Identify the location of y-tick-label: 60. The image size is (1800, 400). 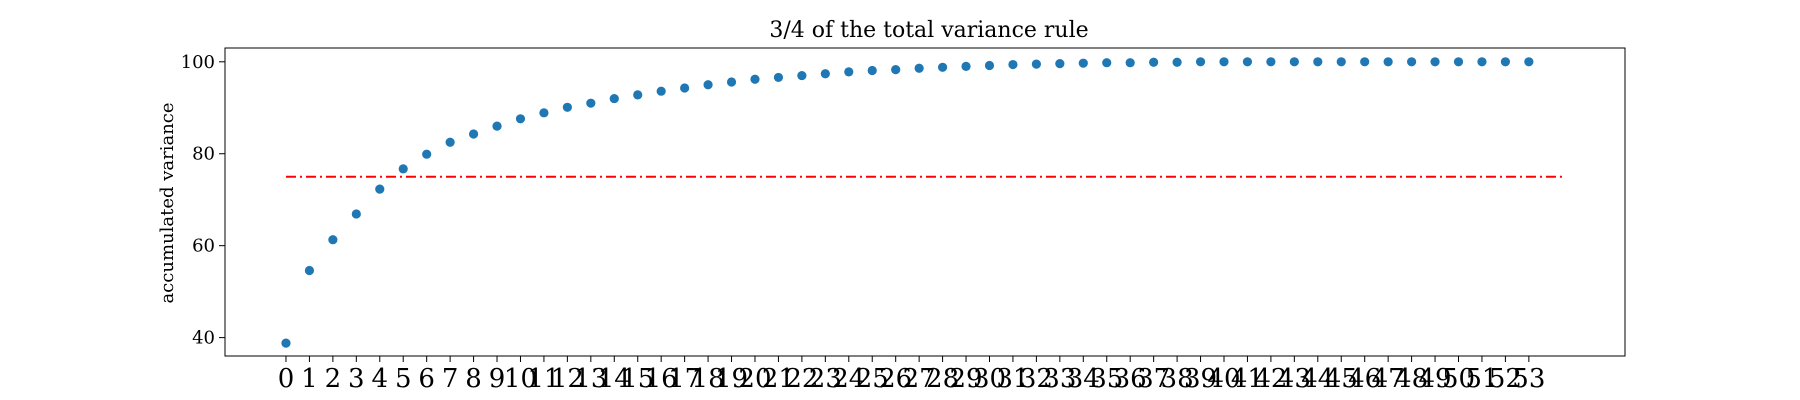
(203, 246).